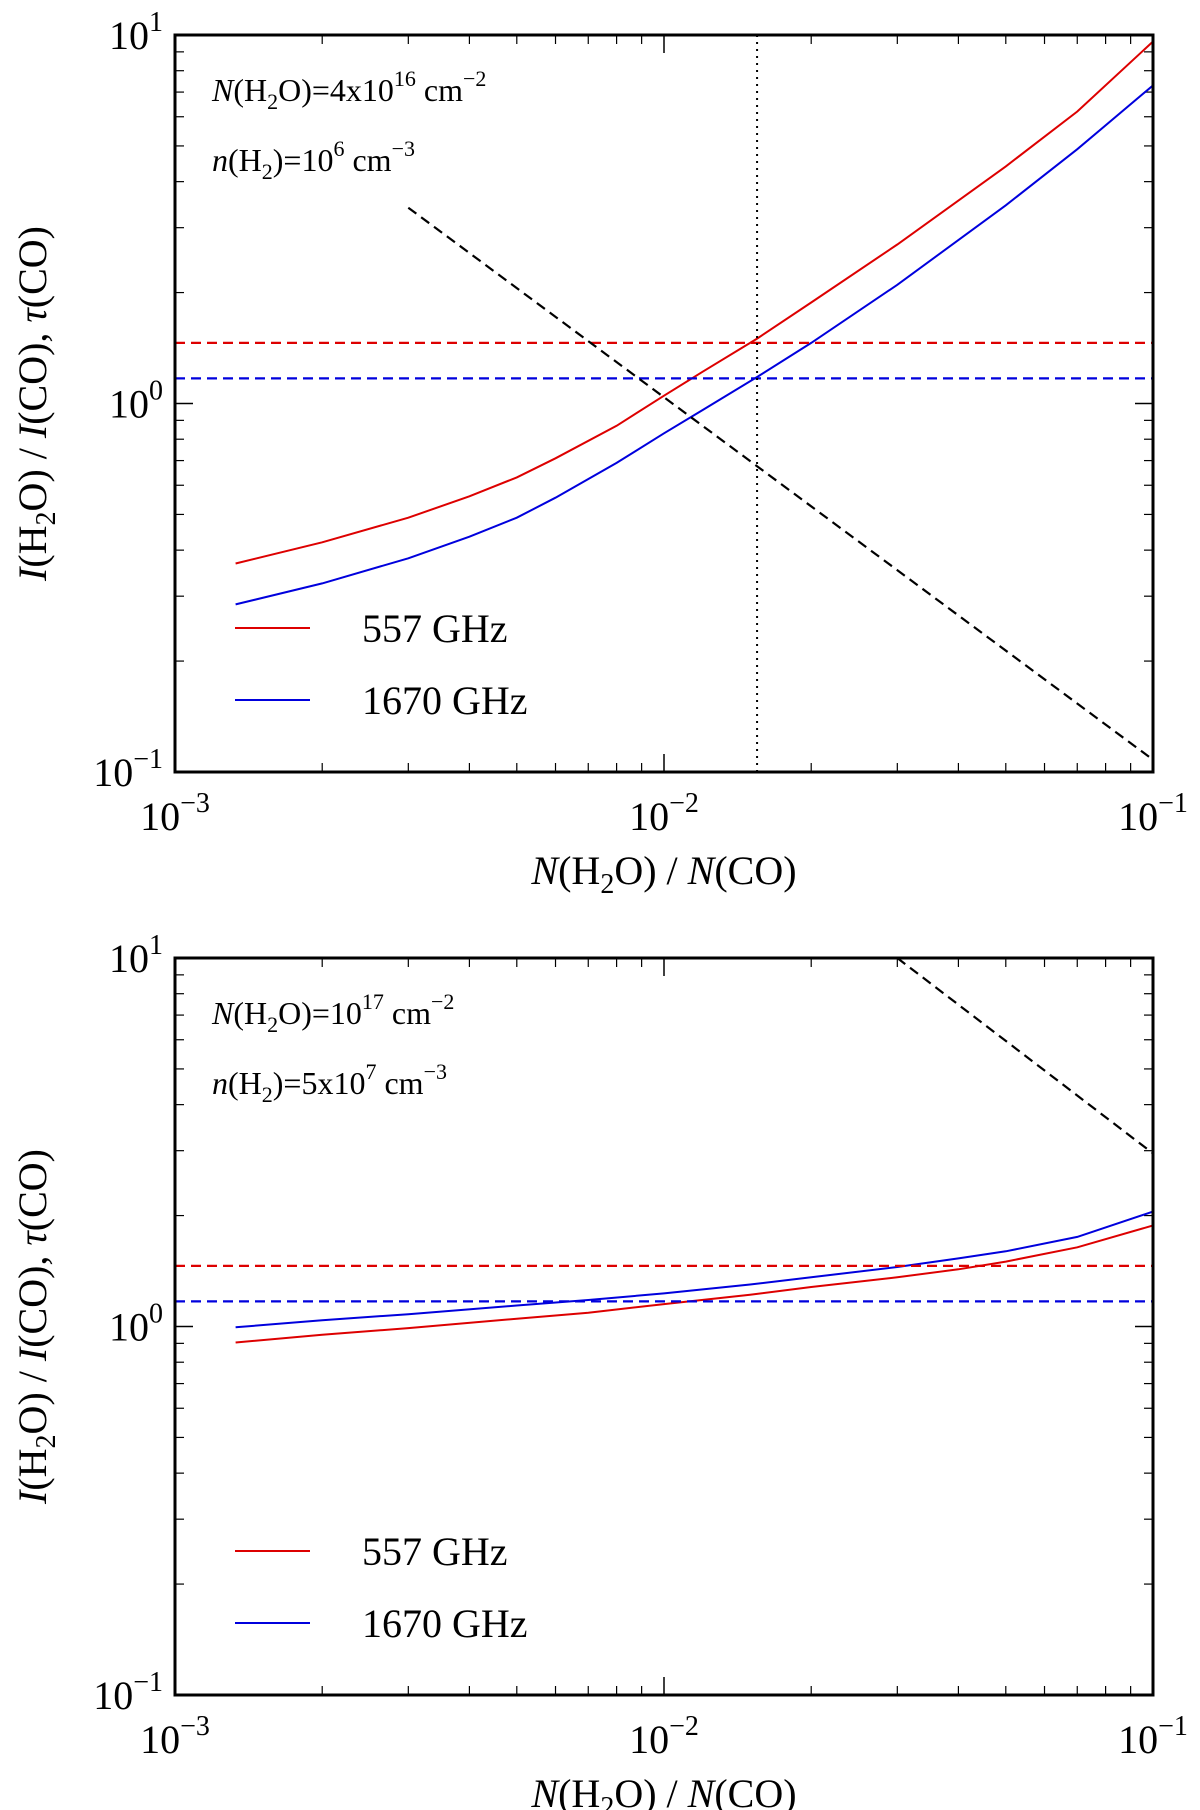 Image resolution: width=1200 pixels, height=1810 pixels. I want to click on chart2-x-tick-label: 10⁻¹, so click(1153, 1736).